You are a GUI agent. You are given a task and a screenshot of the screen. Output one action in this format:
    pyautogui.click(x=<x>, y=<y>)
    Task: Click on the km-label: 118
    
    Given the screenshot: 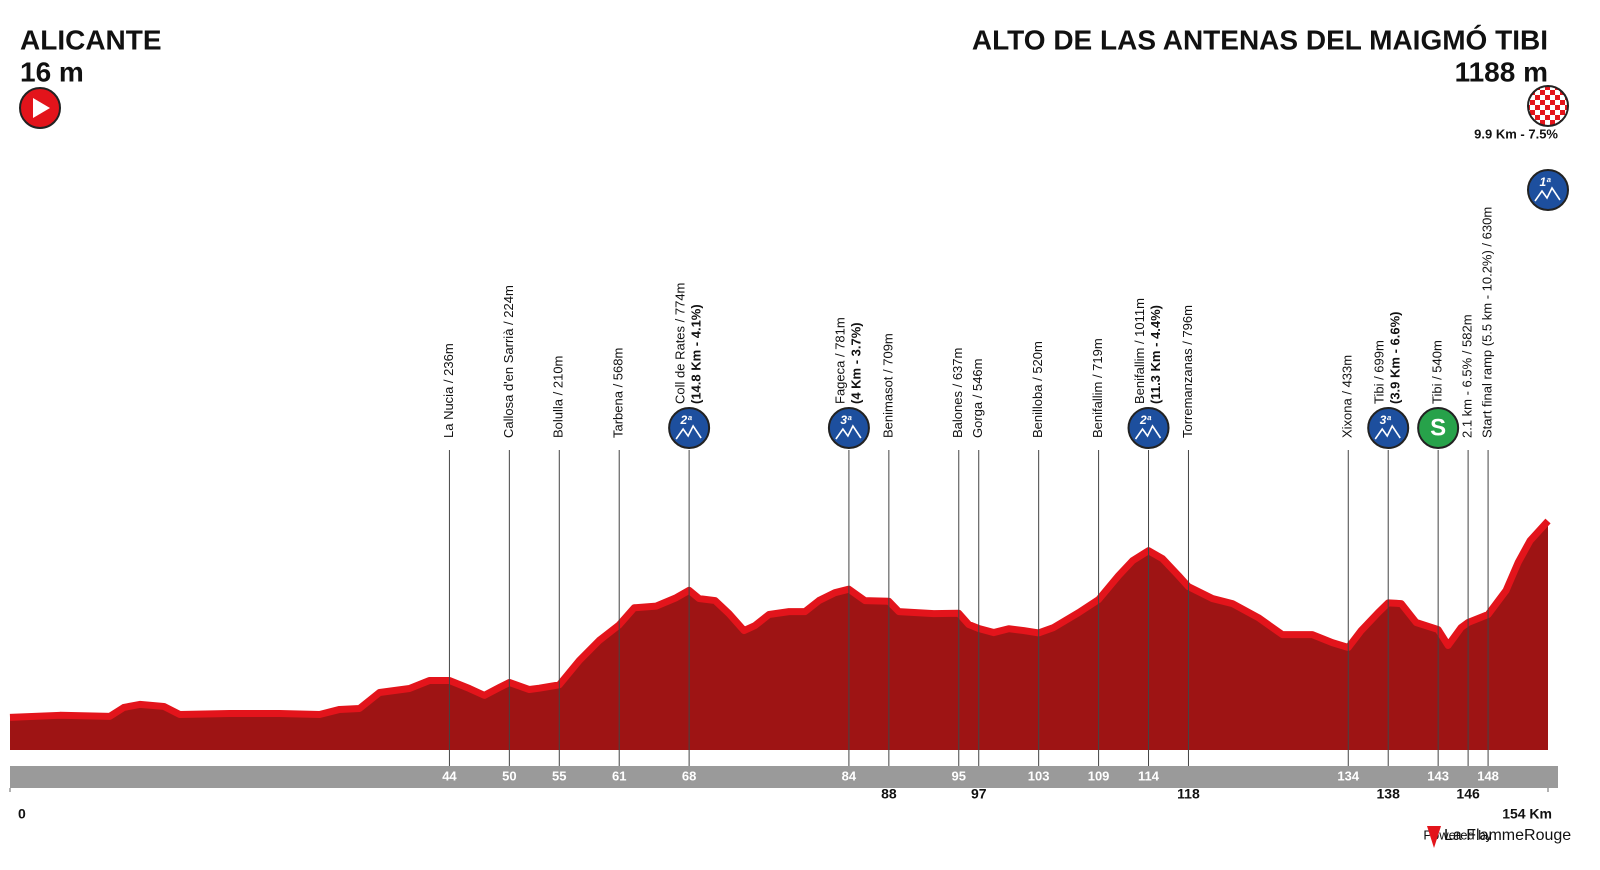 What is the action you would take?
    pyautogui.click(x=1188, y=794)
    